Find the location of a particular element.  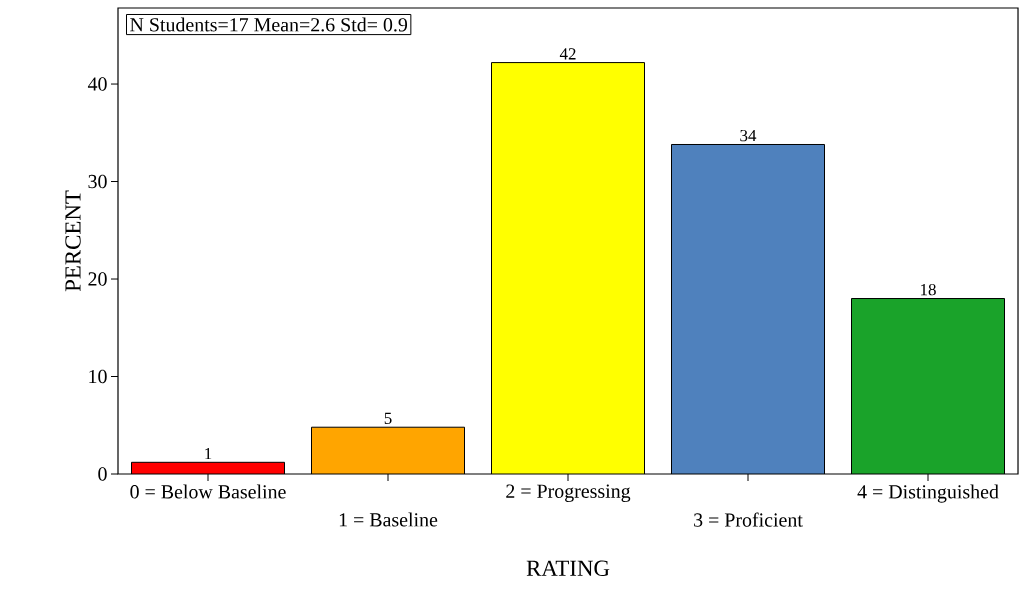

data-label: 34 is located at coordinates (748, 135).